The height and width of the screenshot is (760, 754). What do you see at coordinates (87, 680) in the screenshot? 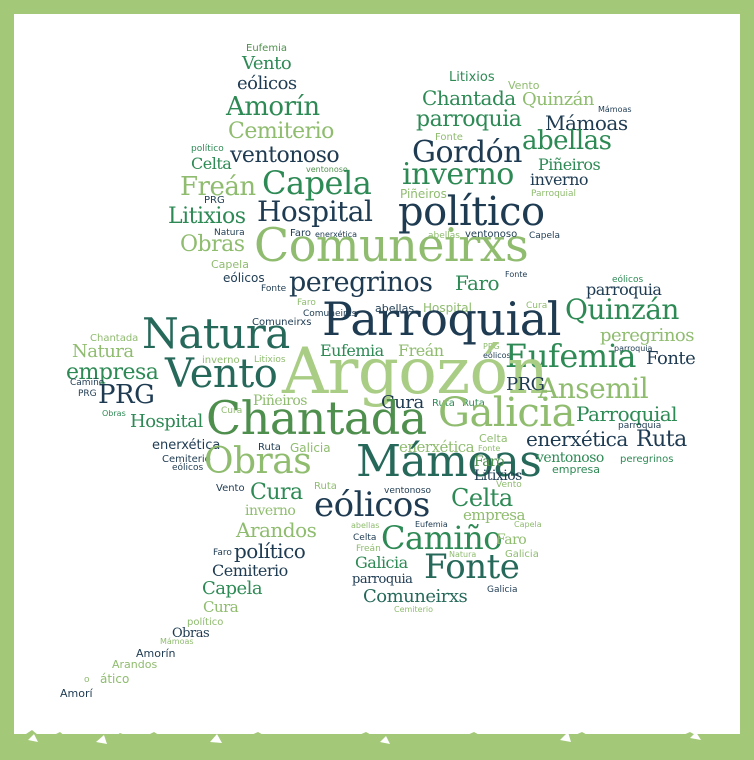
I see `word: o` at bounding box center [87, 680].